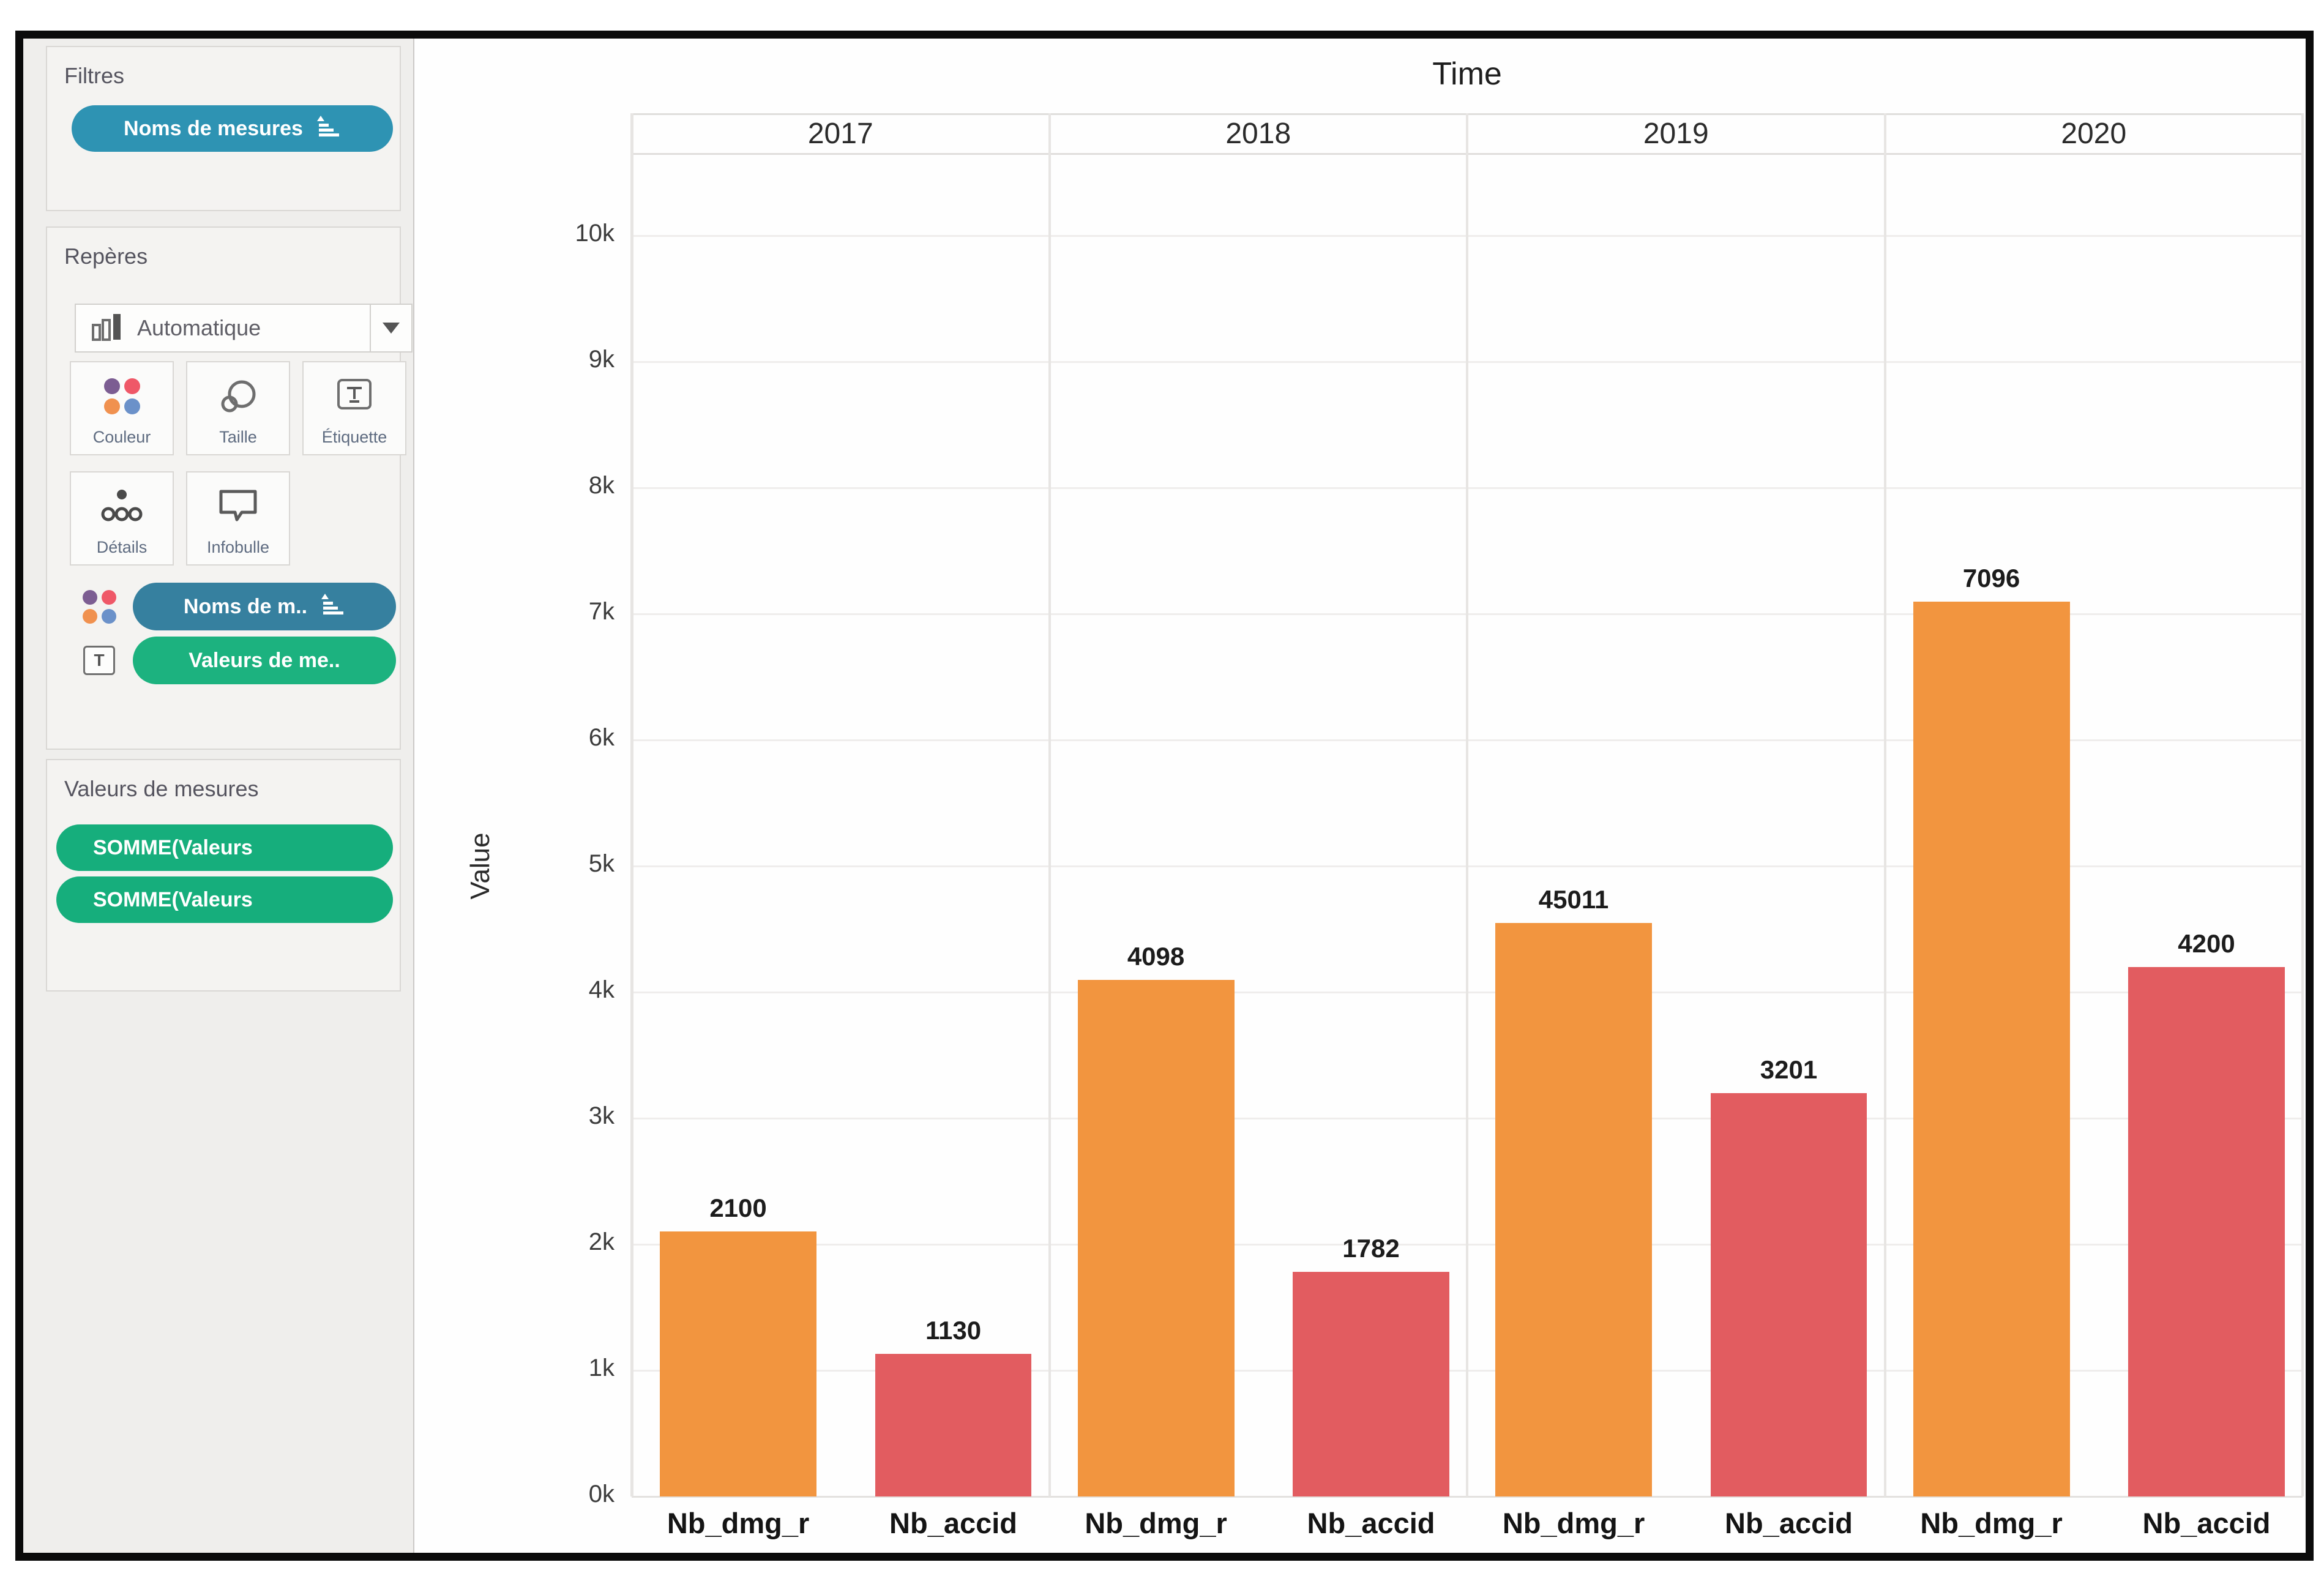 This screenshot has width=2324, height=1584. I want to click on label-button: Étiquette, so click(354, 408).